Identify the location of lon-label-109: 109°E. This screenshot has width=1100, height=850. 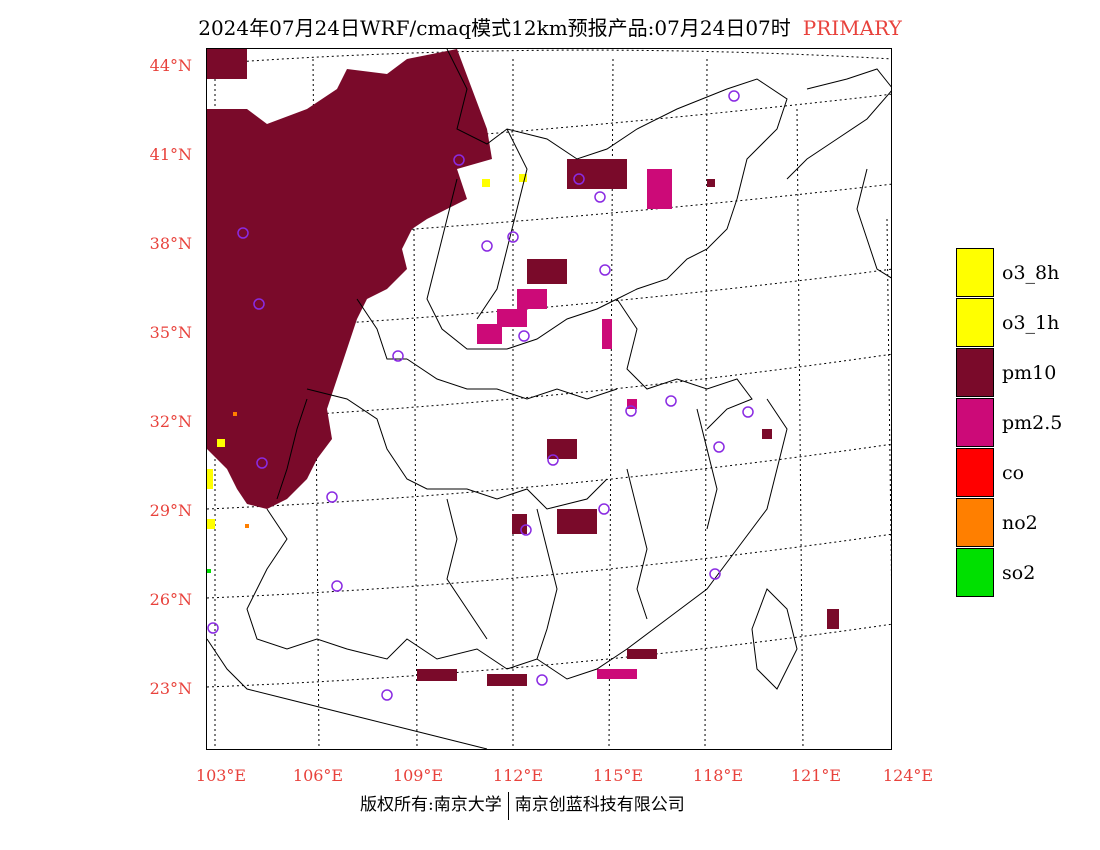
(418, 775).